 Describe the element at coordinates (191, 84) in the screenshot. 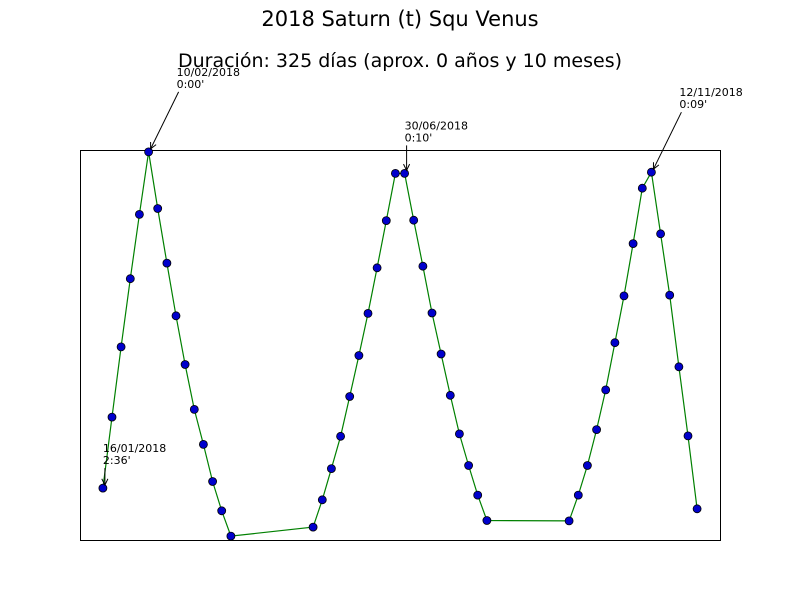

I see `annotation-time: 0:00'` at that location.